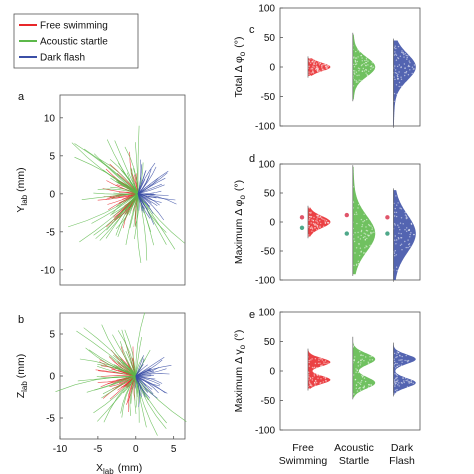  Describe the element at coordinates (130, 468) in the screenshot. I see `panel-b-xlabel-unit: (mm)` at that location.